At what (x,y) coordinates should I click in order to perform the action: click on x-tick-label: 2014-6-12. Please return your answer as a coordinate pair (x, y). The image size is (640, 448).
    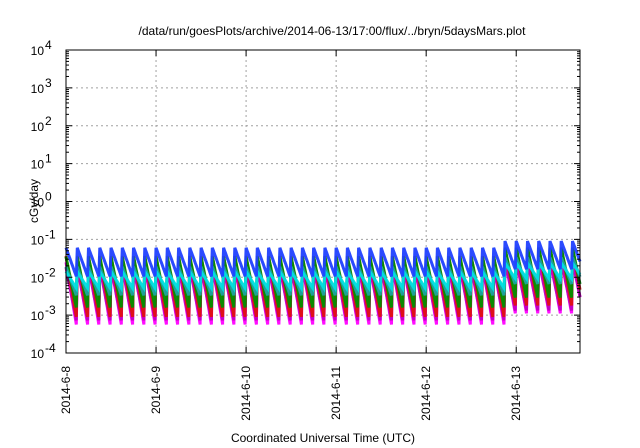
    Looking at the image, I should click on (426, 393).